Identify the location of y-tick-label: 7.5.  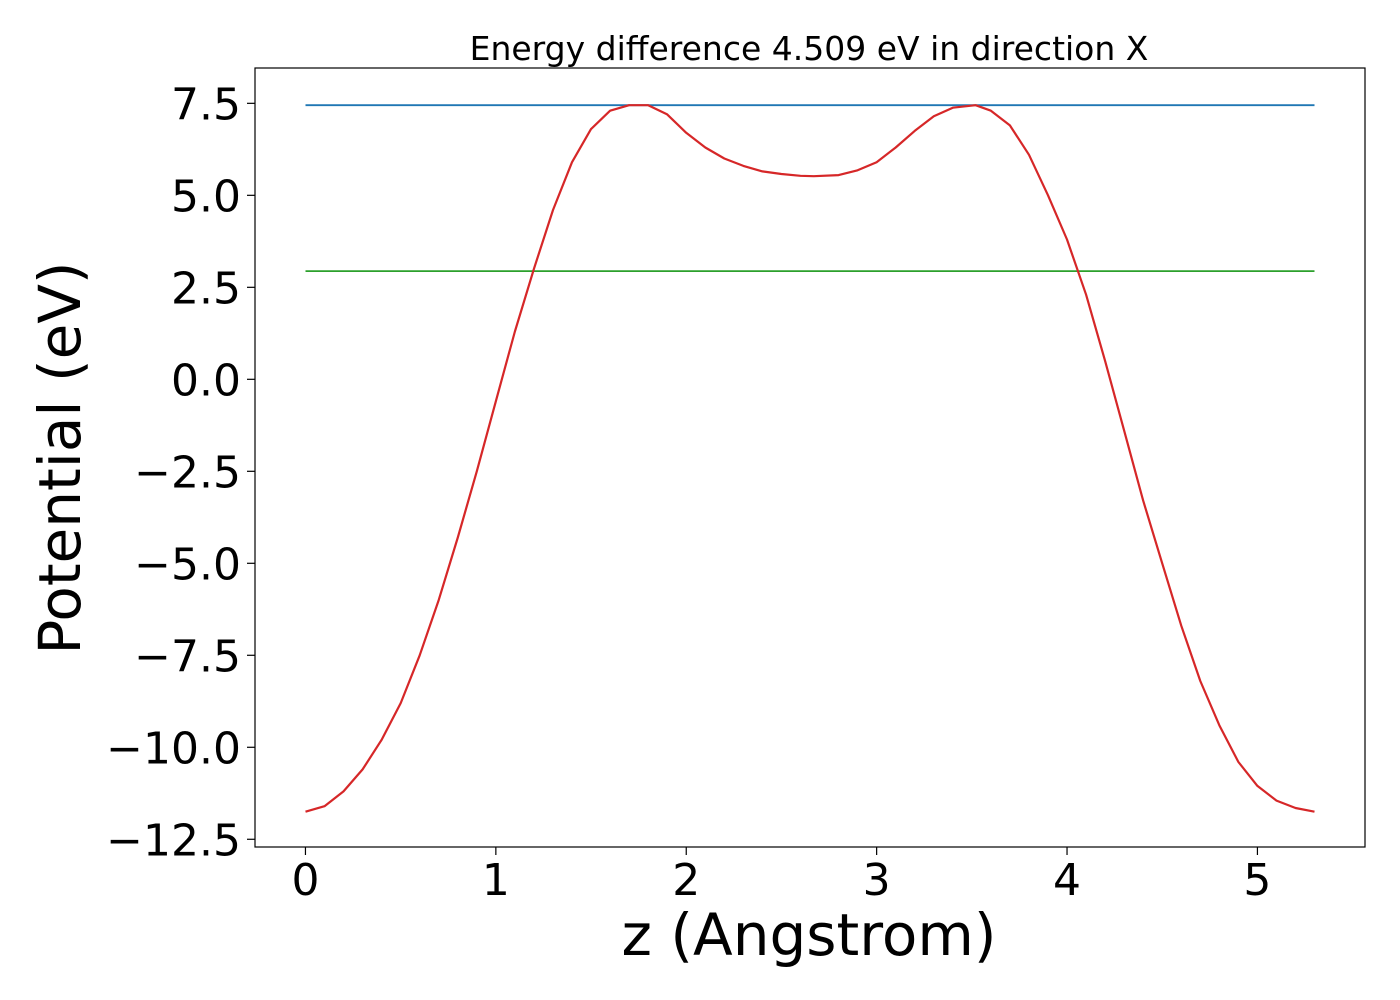
(206, 104).